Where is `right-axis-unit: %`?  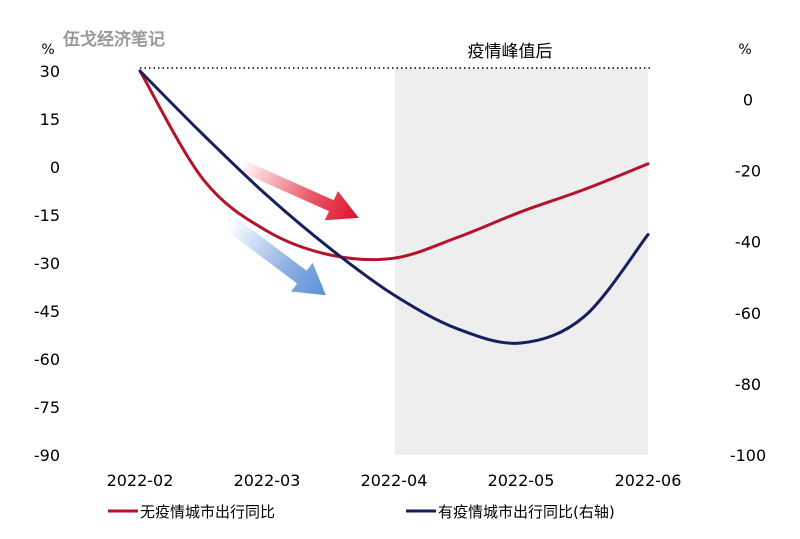 right-axis-unit: % is located at coordinates (744, 50).